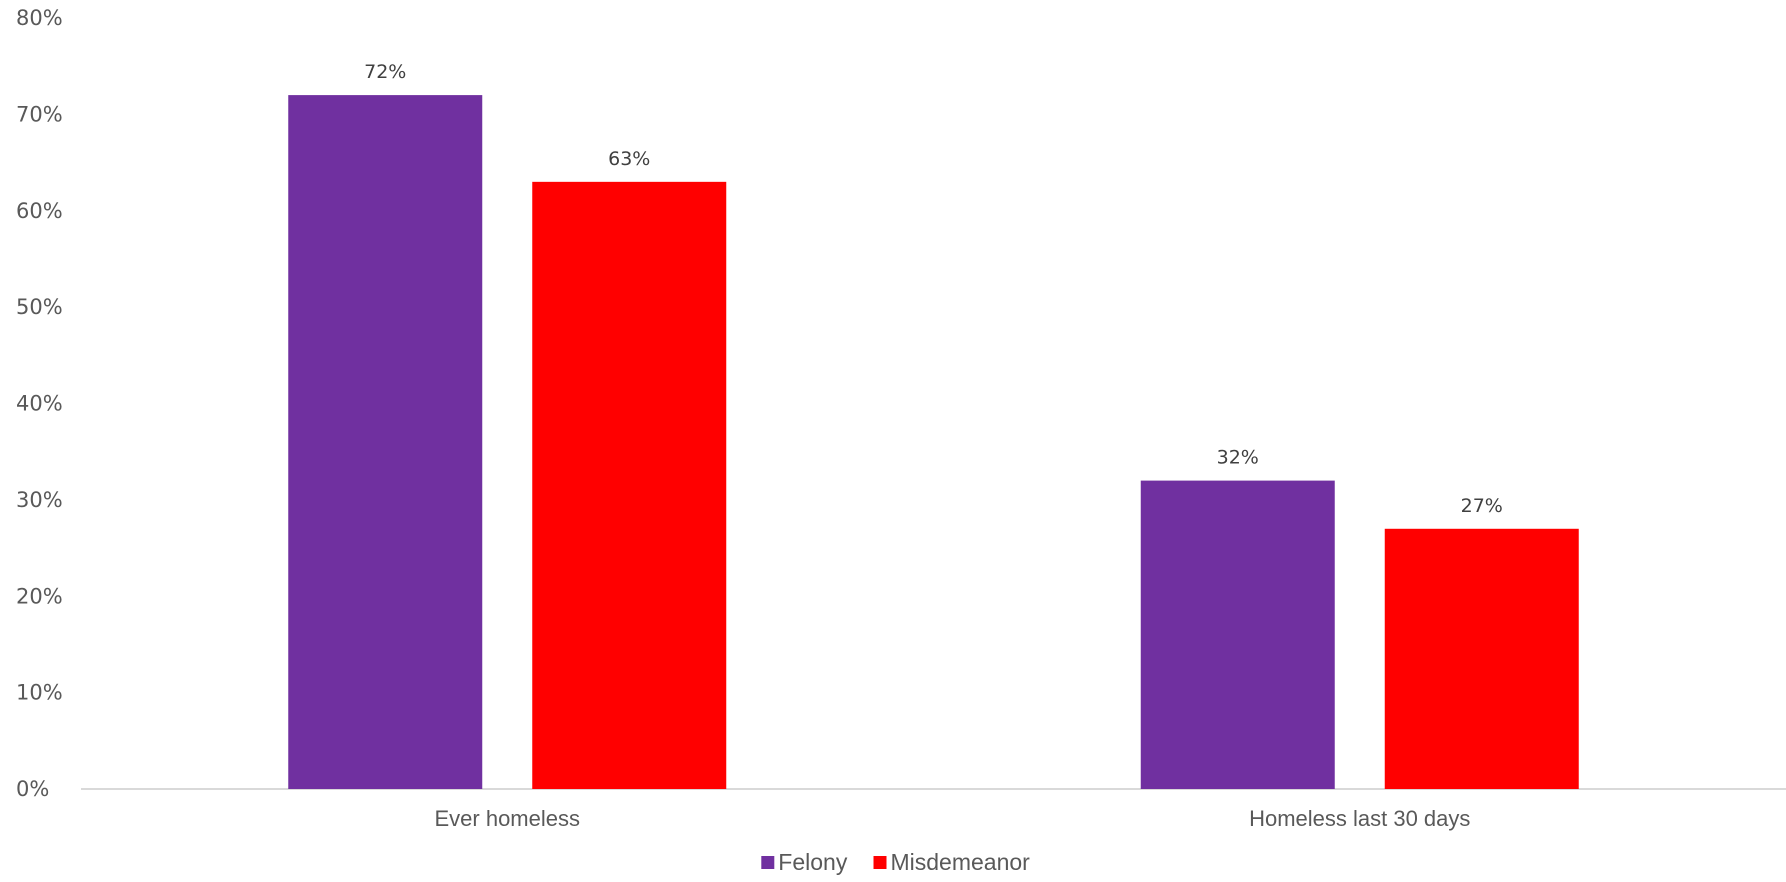 The image size is (1786, 882). Describe the element at coordinates (39, 114) in the screenshot. I see `y-tick-label: 70%` at that location.